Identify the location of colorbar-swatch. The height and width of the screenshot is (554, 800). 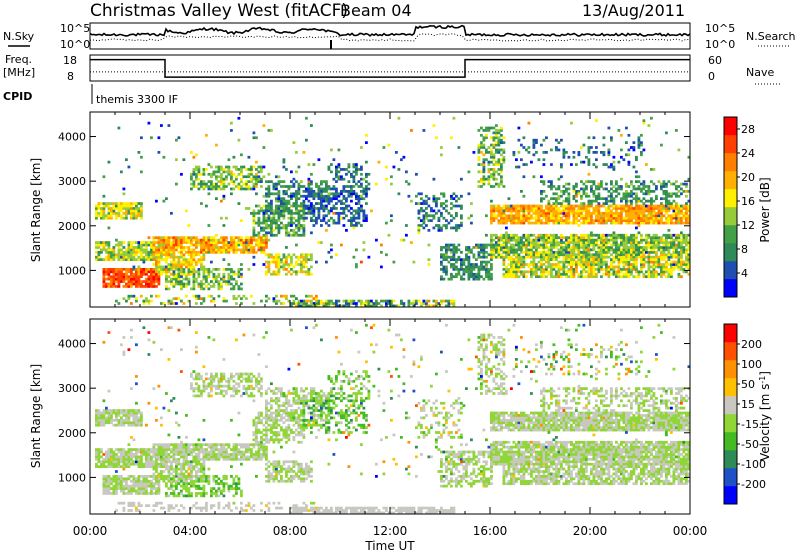
(730, 216).